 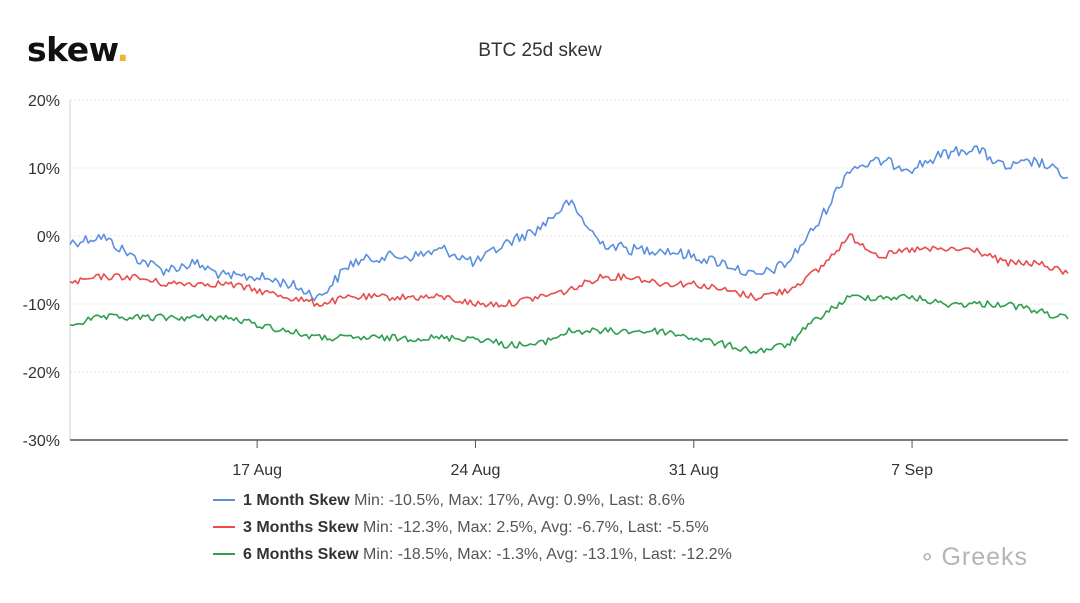 What do you see at coordinates (973, 557) in the screenshot?
I see `greeks-watermark: ⚬ Greeks` at bounding box center [973, 557].